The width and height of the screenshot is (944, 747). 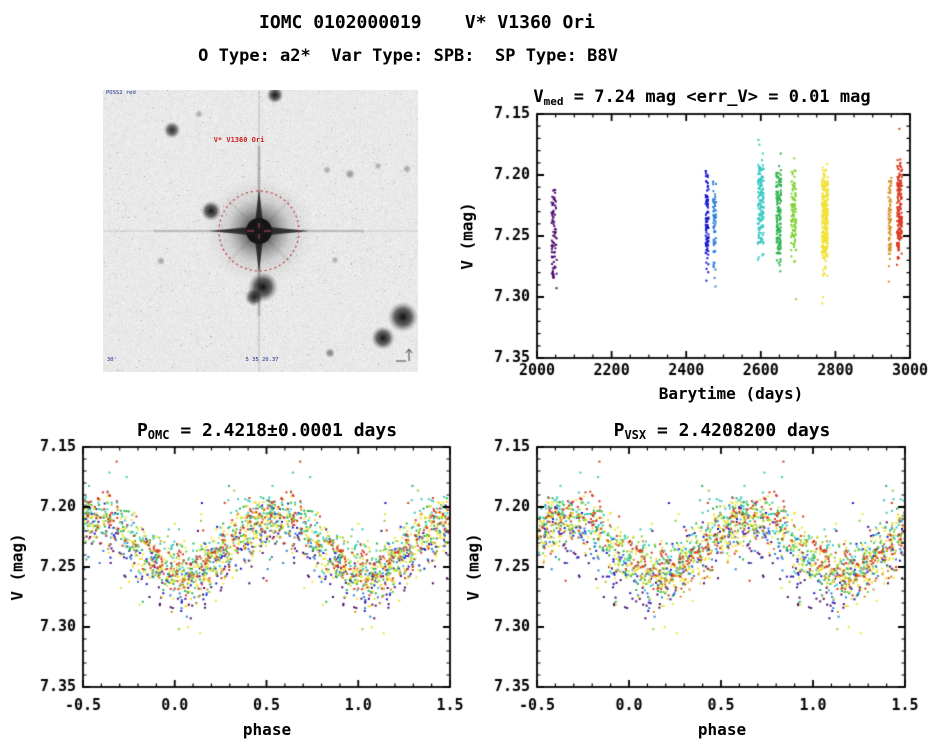 I want to click on starfield-scale-label: 30', so click(x=112, y=360).